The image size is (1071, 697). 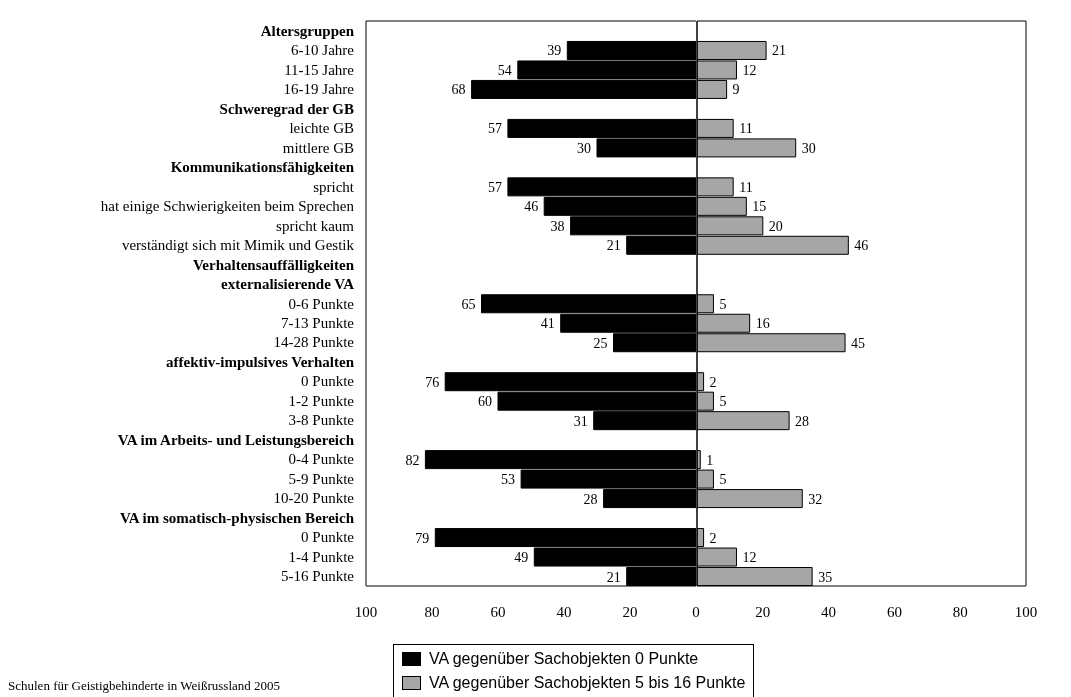 What do you see at coordinates (319, 89) in the screenshot?
I see `y-tick-label: 16-19 Jahre` at bounding box center [319, 89].